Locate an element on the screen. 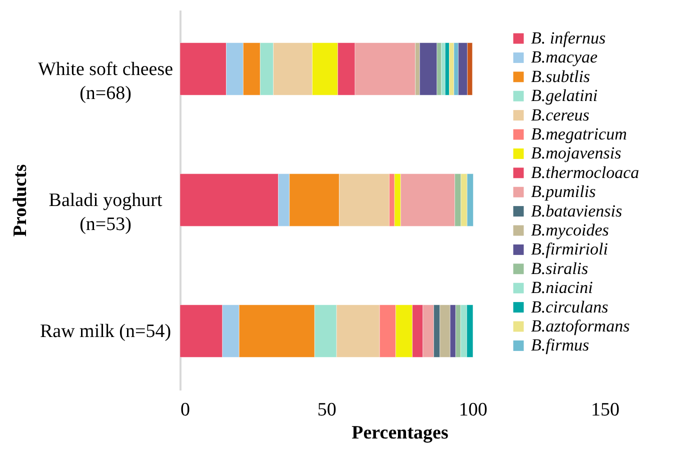 This screenshot has height=460, width=690. x-axis-title: Percentages is located at coordinates (400, 433).